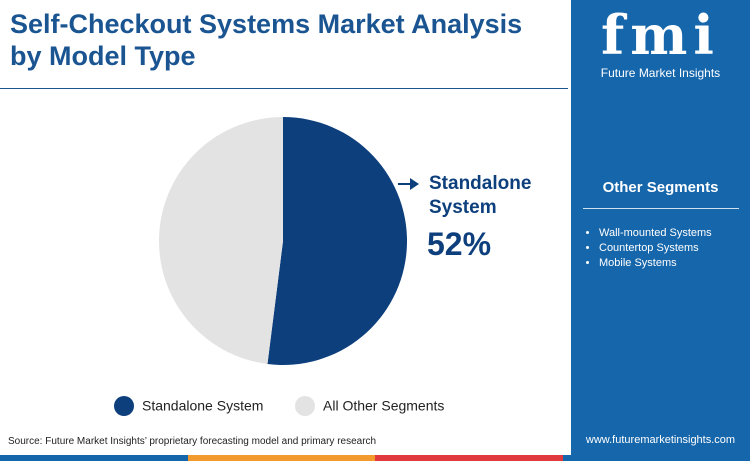 Image resolution: width=750 pixels, height=461 pixels. Describe the element at coordinates (660, 35) in the screenshot. I see `logo-mark: fmi` at that location.